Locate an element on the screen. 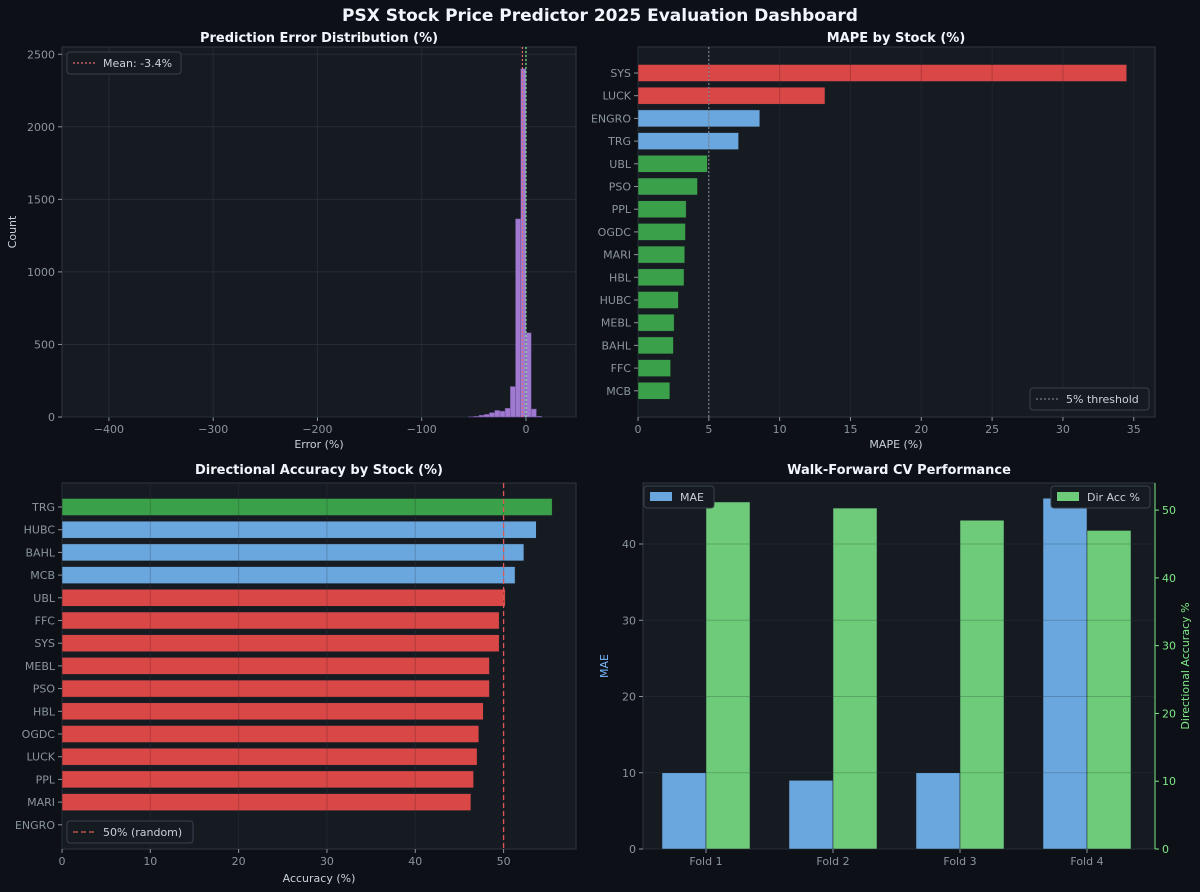  x-tick-label: −100 is located at coordinates (422, 429).